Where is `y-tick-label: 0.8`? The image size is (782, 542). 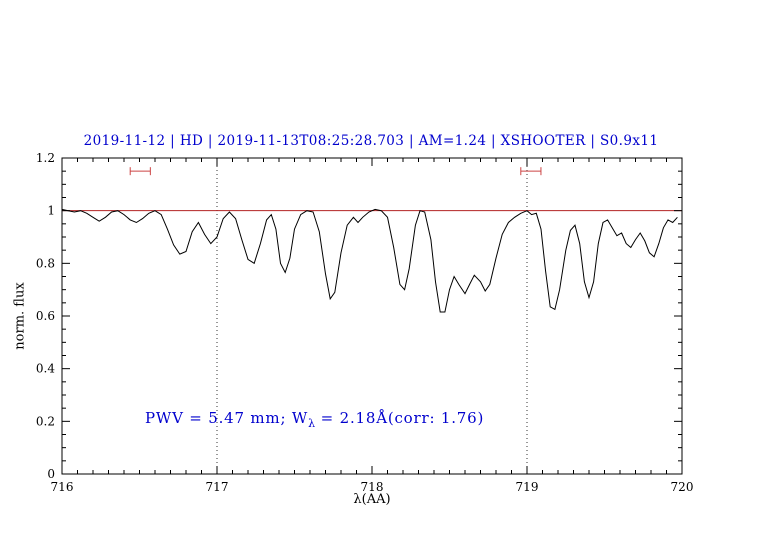
y-tick-label: 0.8 is located at coordinates (45, 263).